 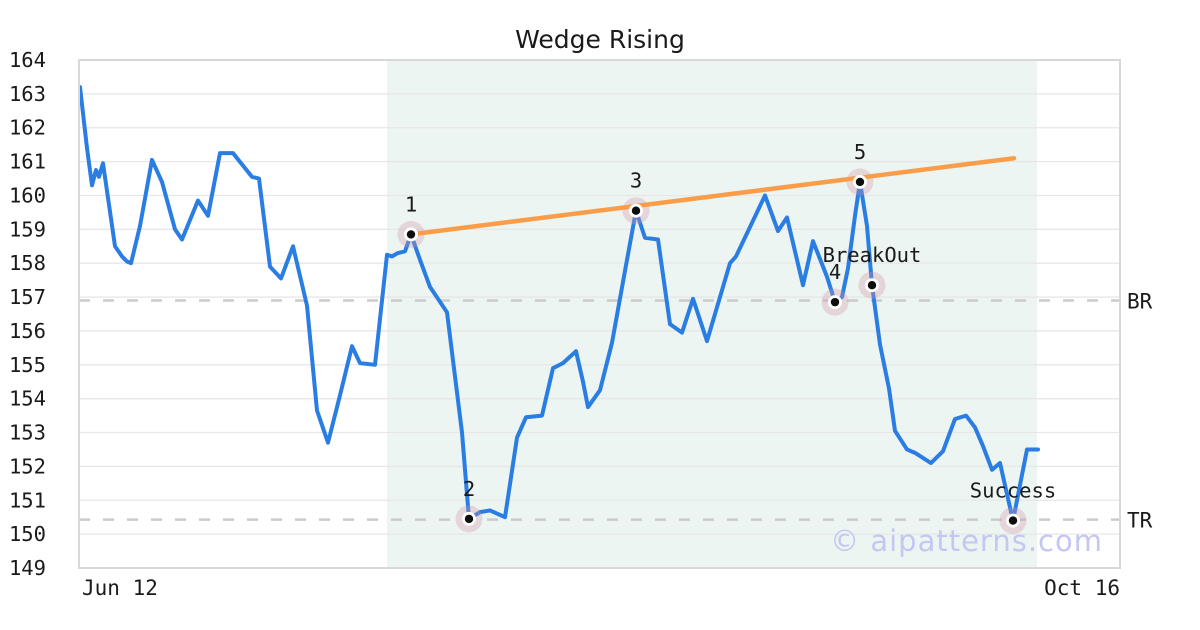 I want to click on x-tick-label-end: Oct 16, so click(x=1082, y=588).